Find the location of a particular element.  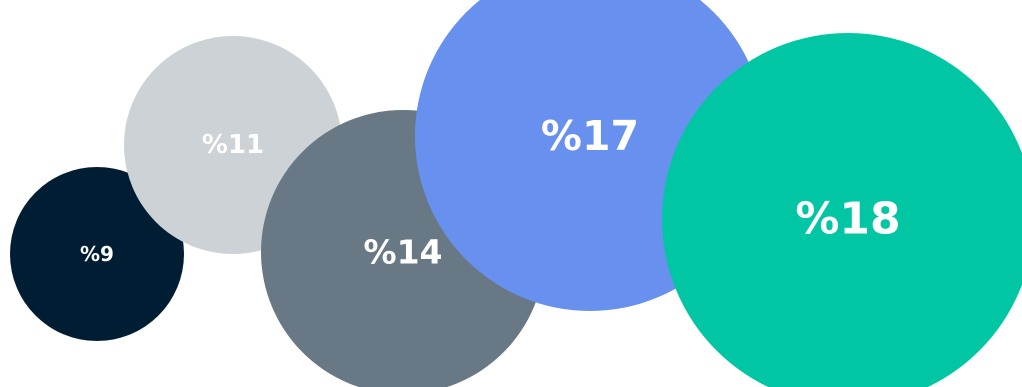

bubble-circle is located at coordinates (97, 254).